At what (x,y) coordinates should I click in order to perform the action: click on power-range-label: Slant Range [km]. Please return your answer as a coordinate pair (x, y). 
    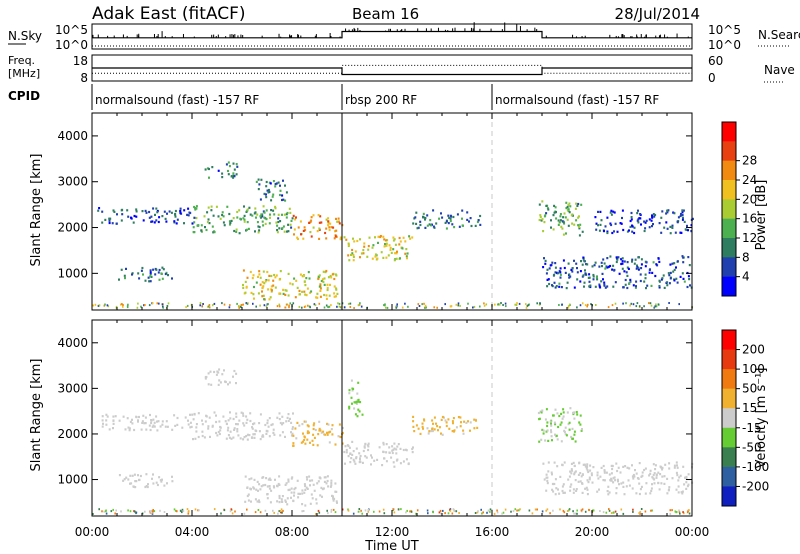
    Looking at the image, I should click on (36, 210).